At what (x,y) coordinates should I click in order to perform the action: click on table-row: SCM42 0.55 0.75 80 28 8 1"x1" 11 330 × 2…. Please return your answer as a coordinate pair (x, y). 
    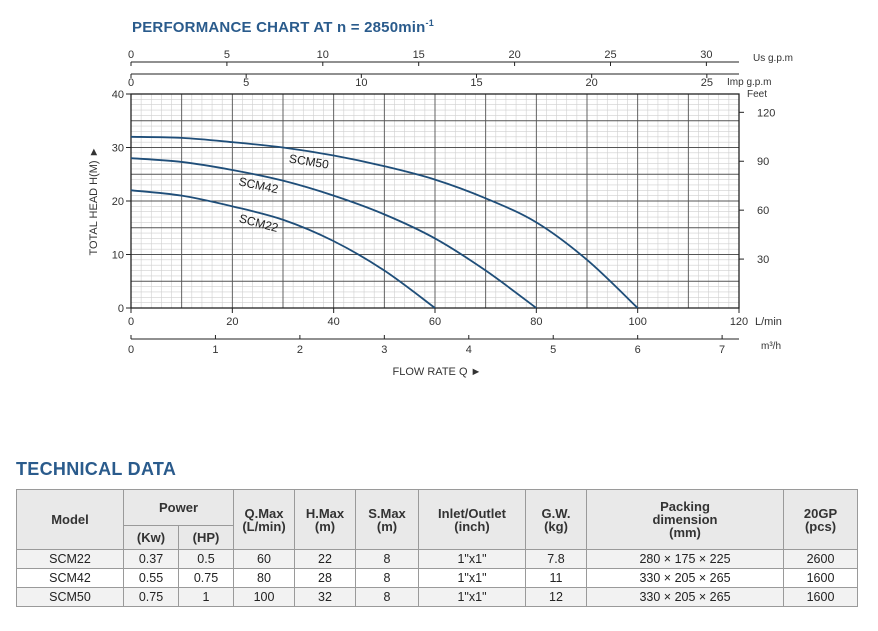
    Looking at the image, I should click on (437, 578).